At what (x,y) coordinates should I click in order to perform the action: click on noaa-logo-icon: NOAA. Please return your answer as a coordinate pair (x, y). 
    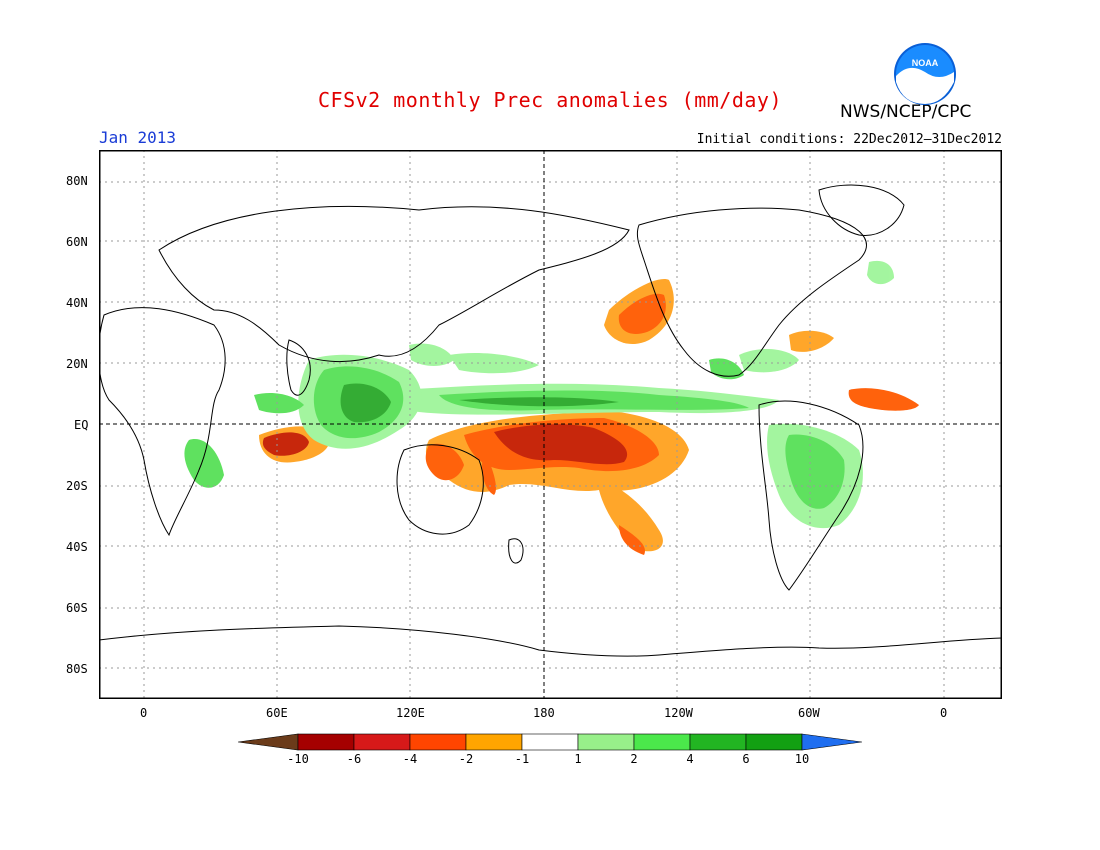
    Looking at the image, I should click on (925, 74).